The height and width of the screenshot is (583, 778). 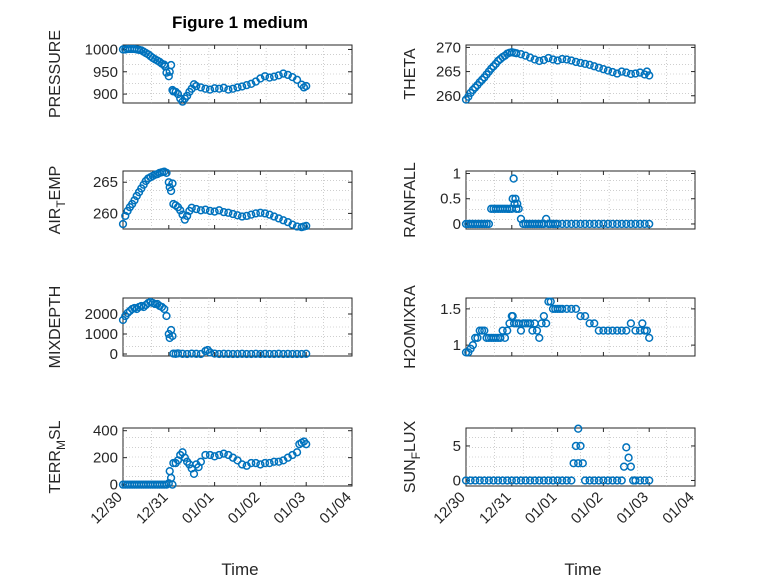 What do you see at coordinates (214, 75) in the screenshot?
I see `markers-pressure` at bounding box center [214, 75].